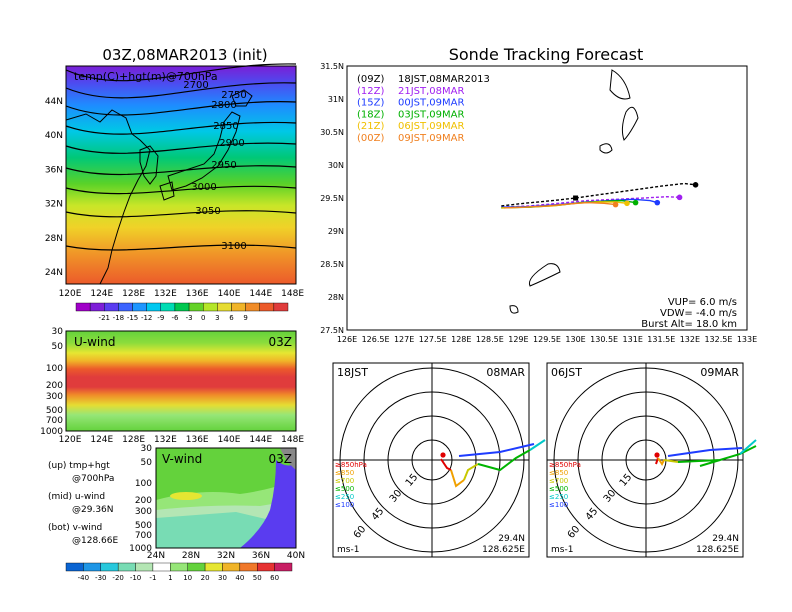  I want to click on hodograph-legend-item: ≥850hPa, so click(565, 465).